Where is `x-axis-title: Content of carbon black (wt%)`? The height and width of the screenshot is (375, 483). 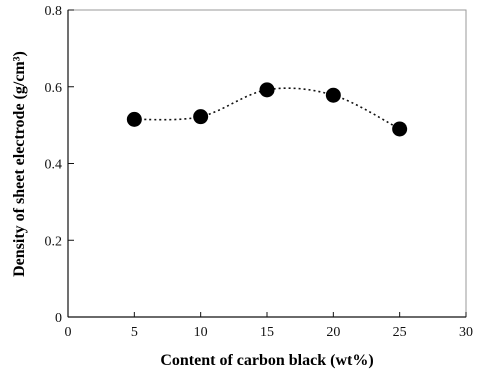 x-axis-title: Content of carbon black (wt%) is located at coordinates (266, 360).